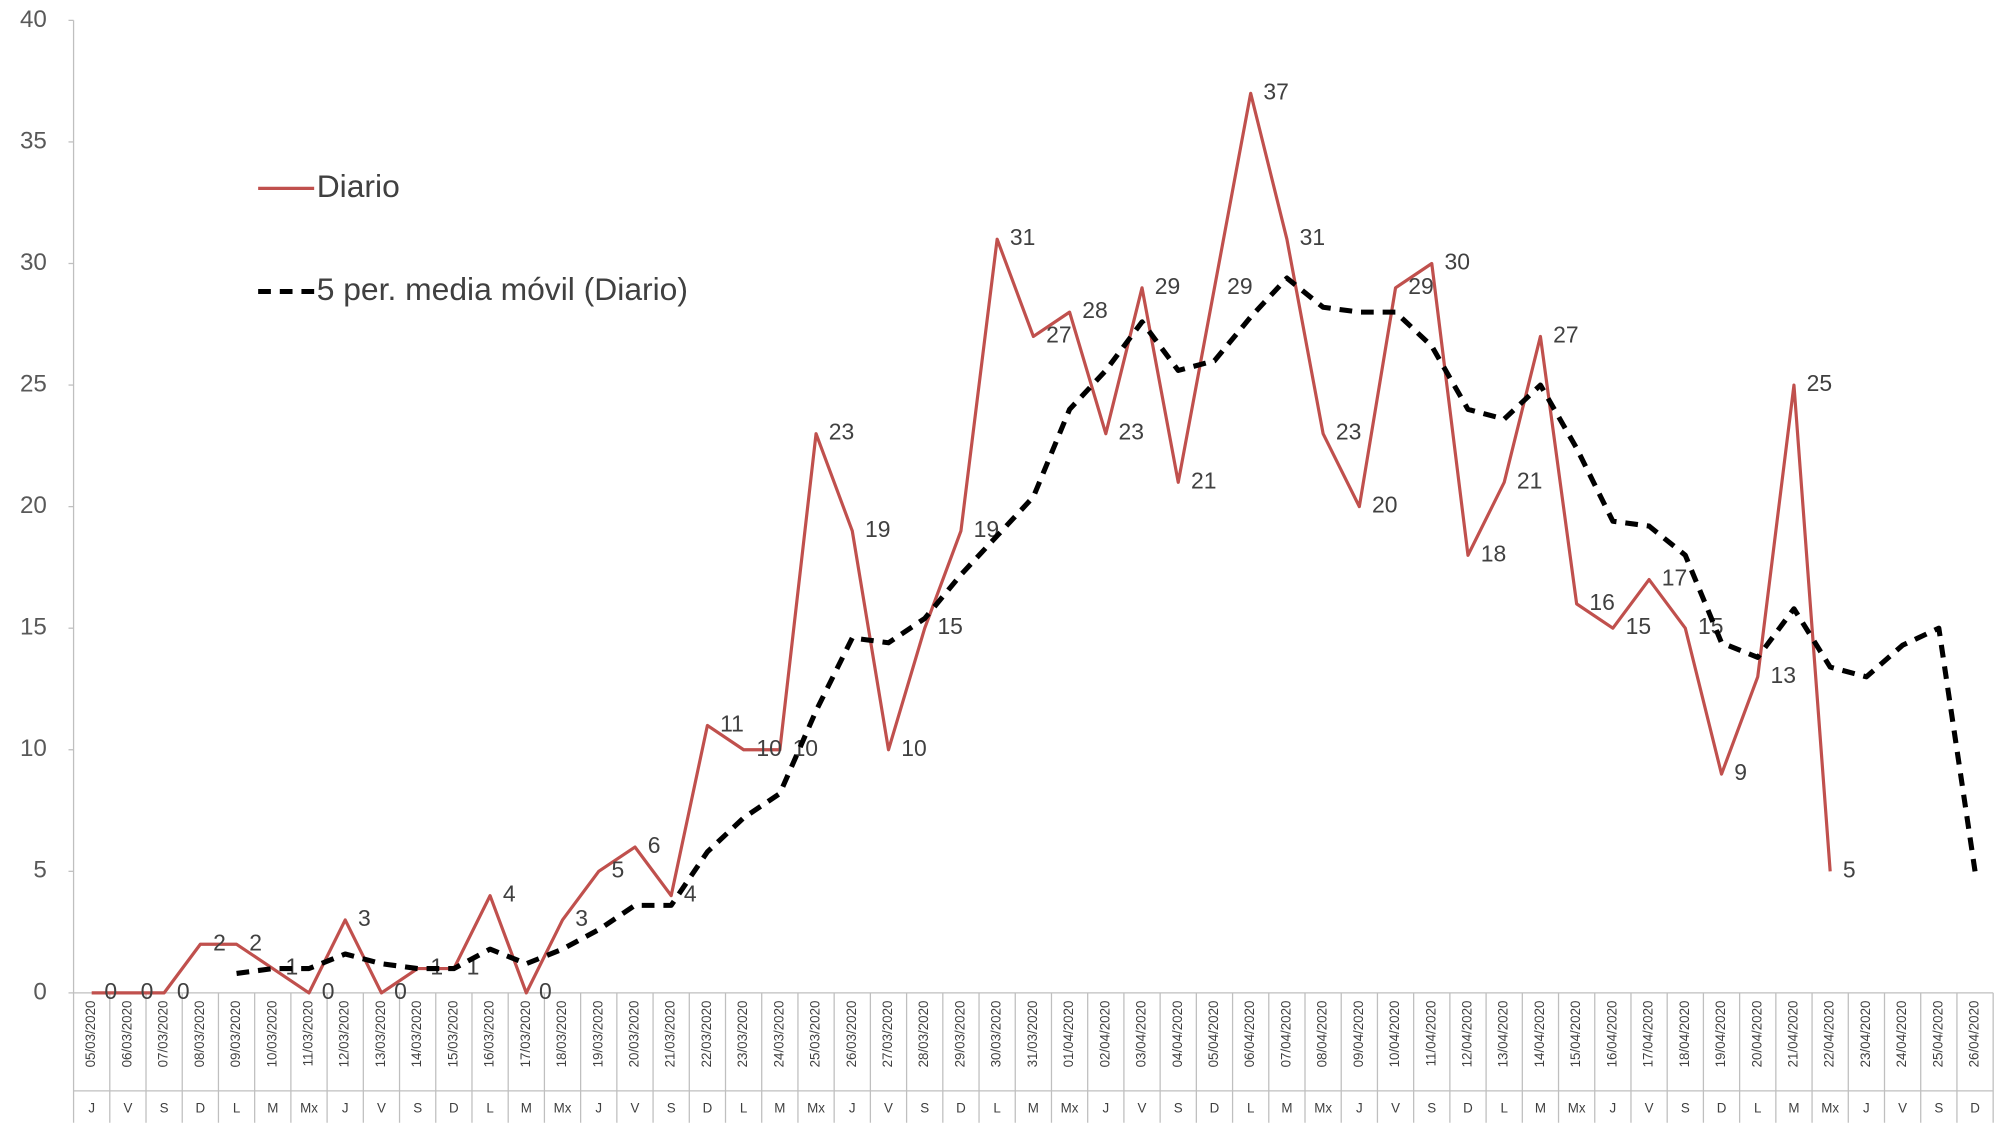 Image resolution: width=1998 pixels, height=1124 pixels. I want to click on y-tick-label: 35, so click(33, 140).